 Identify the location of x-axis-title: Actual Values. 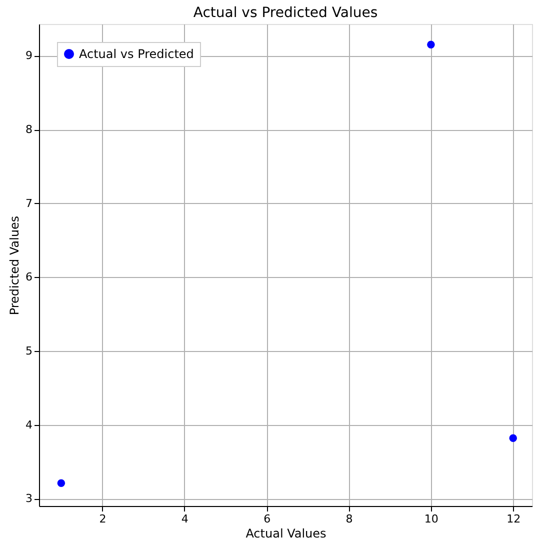
(286, 533).